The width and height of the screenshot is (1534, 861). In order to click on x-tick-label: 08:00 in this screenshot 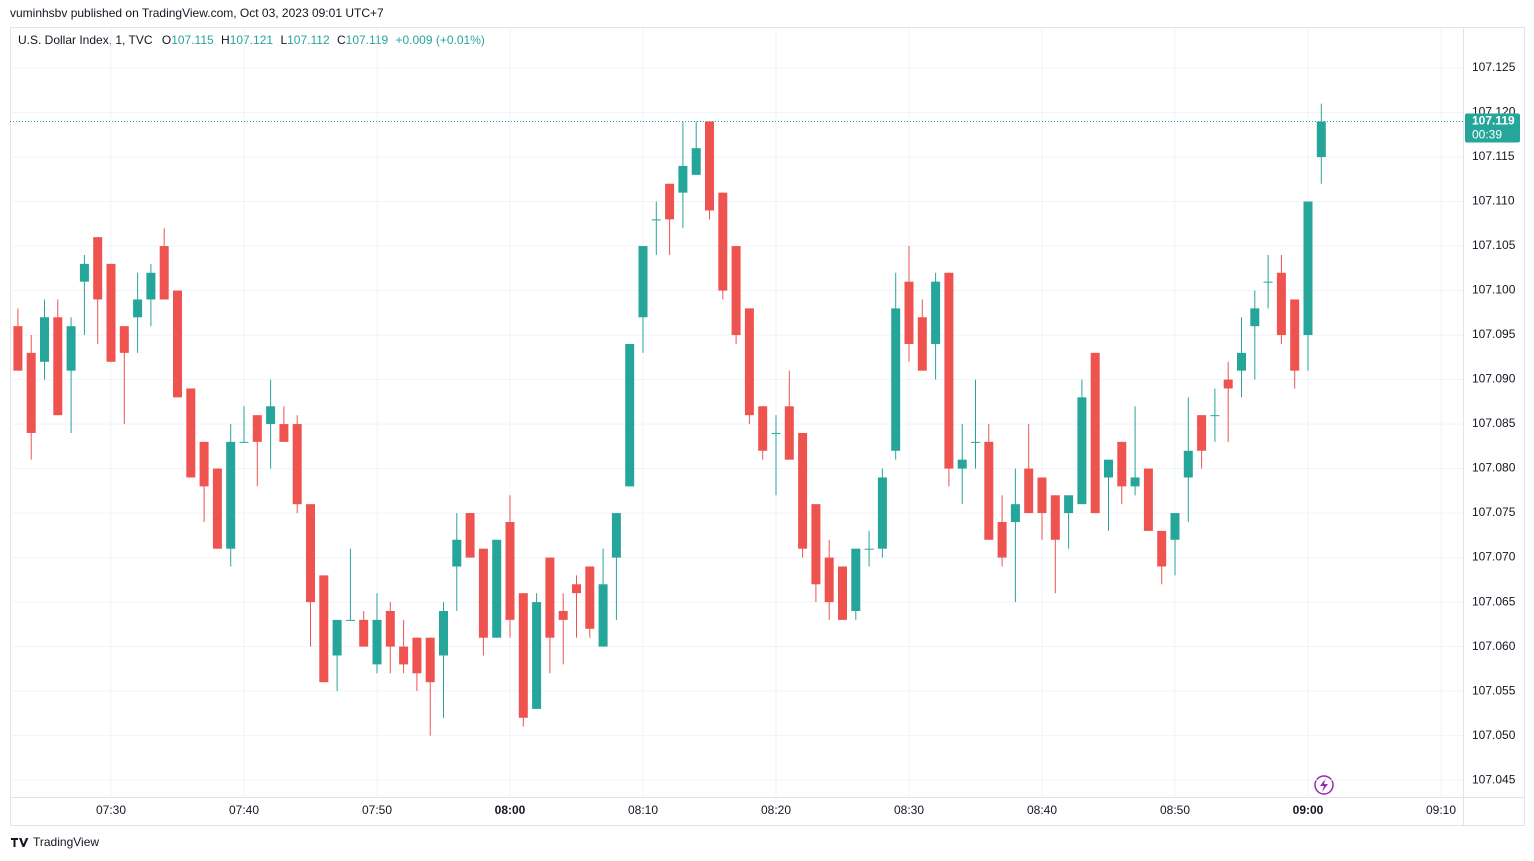, I will do `click(510, 810)`.